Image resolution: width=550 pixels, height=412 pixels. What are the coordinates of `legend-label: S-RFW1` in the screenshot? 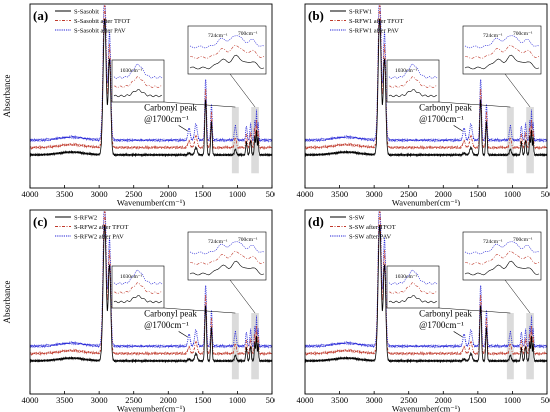 It's located at (360, 12).